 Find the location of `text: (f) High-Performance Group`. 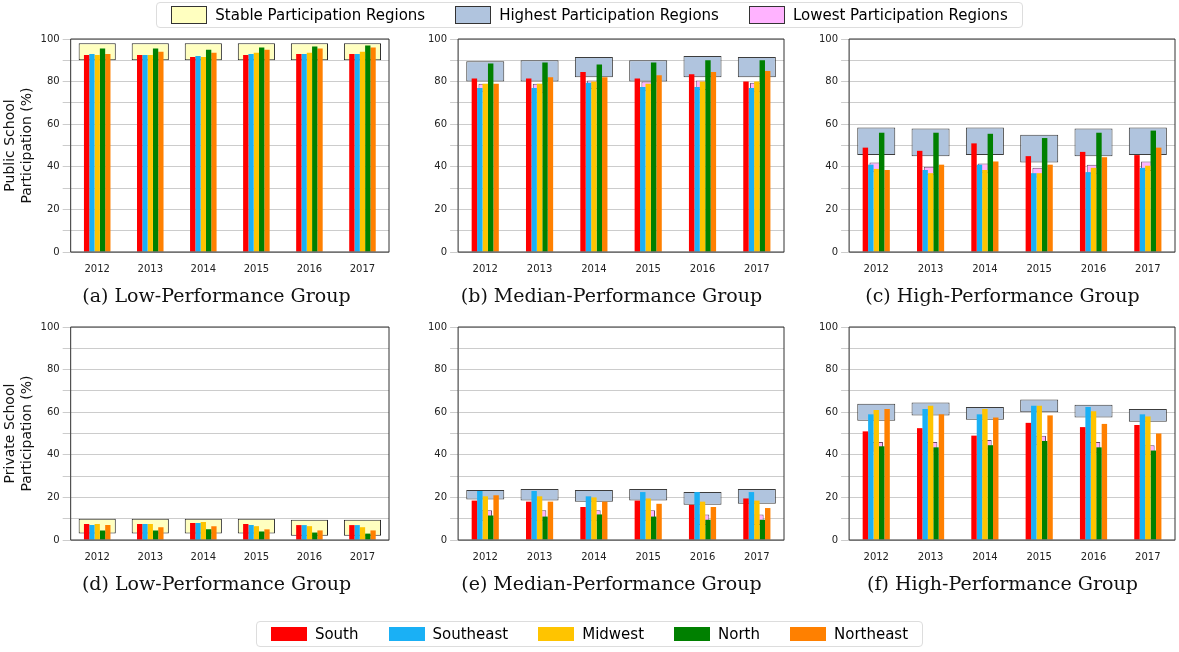

text: (f) High-Performance Group is located at coordinates (1002, 583).